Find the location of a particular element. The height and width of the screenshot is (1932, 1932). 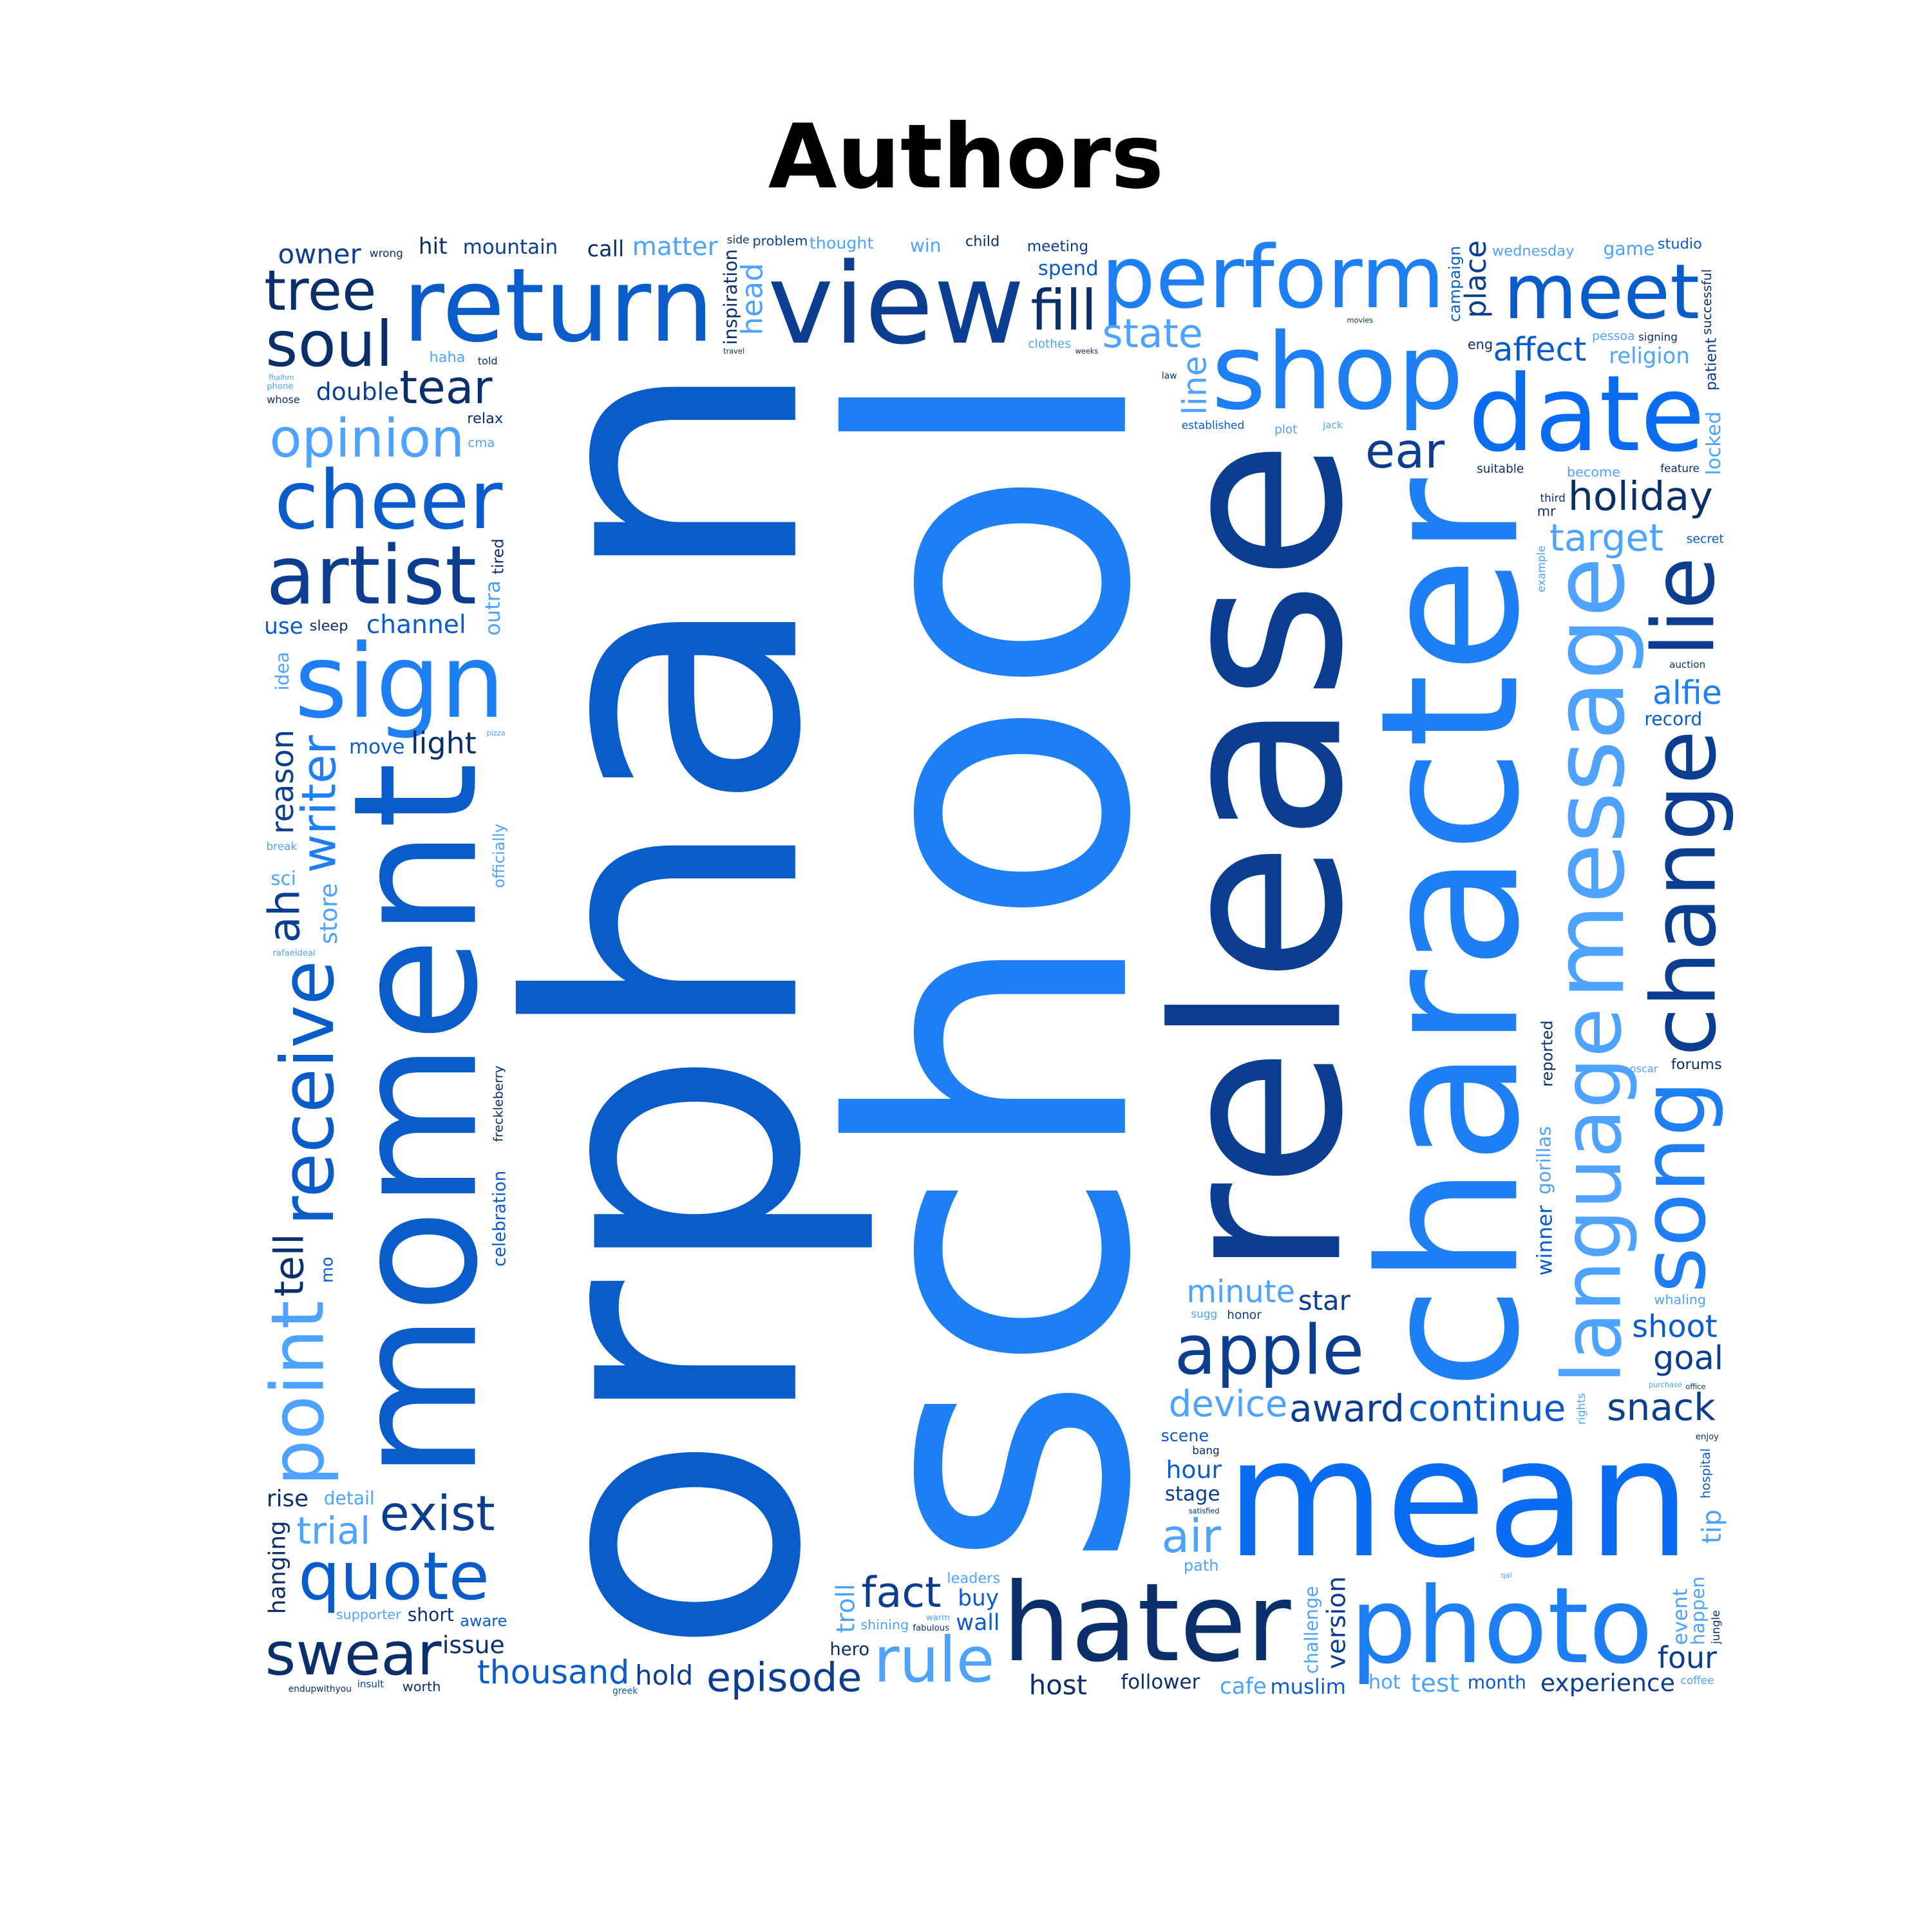

word-use: use is located at coordinates (283, 627).